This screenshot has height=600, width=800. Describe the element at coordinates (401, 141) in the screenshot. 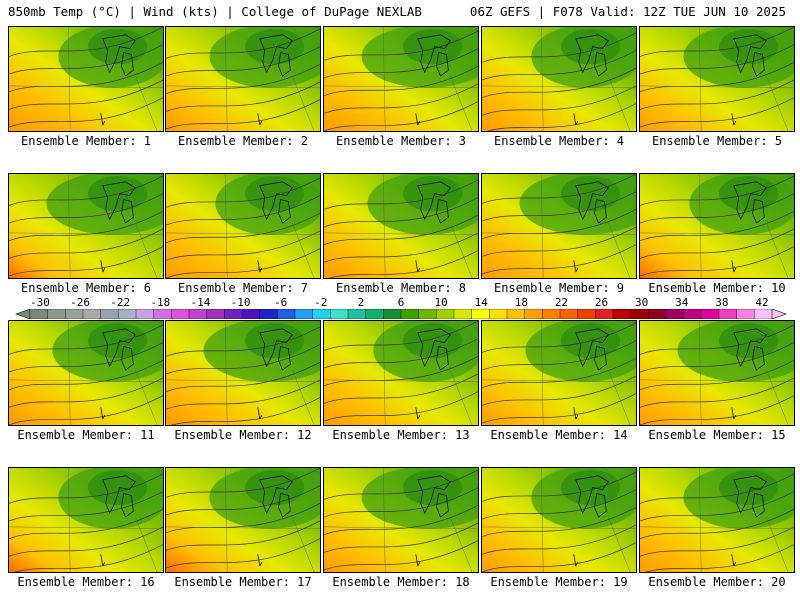

I see `ensemble-member-caption: Ensemble Member: 3` at that location.